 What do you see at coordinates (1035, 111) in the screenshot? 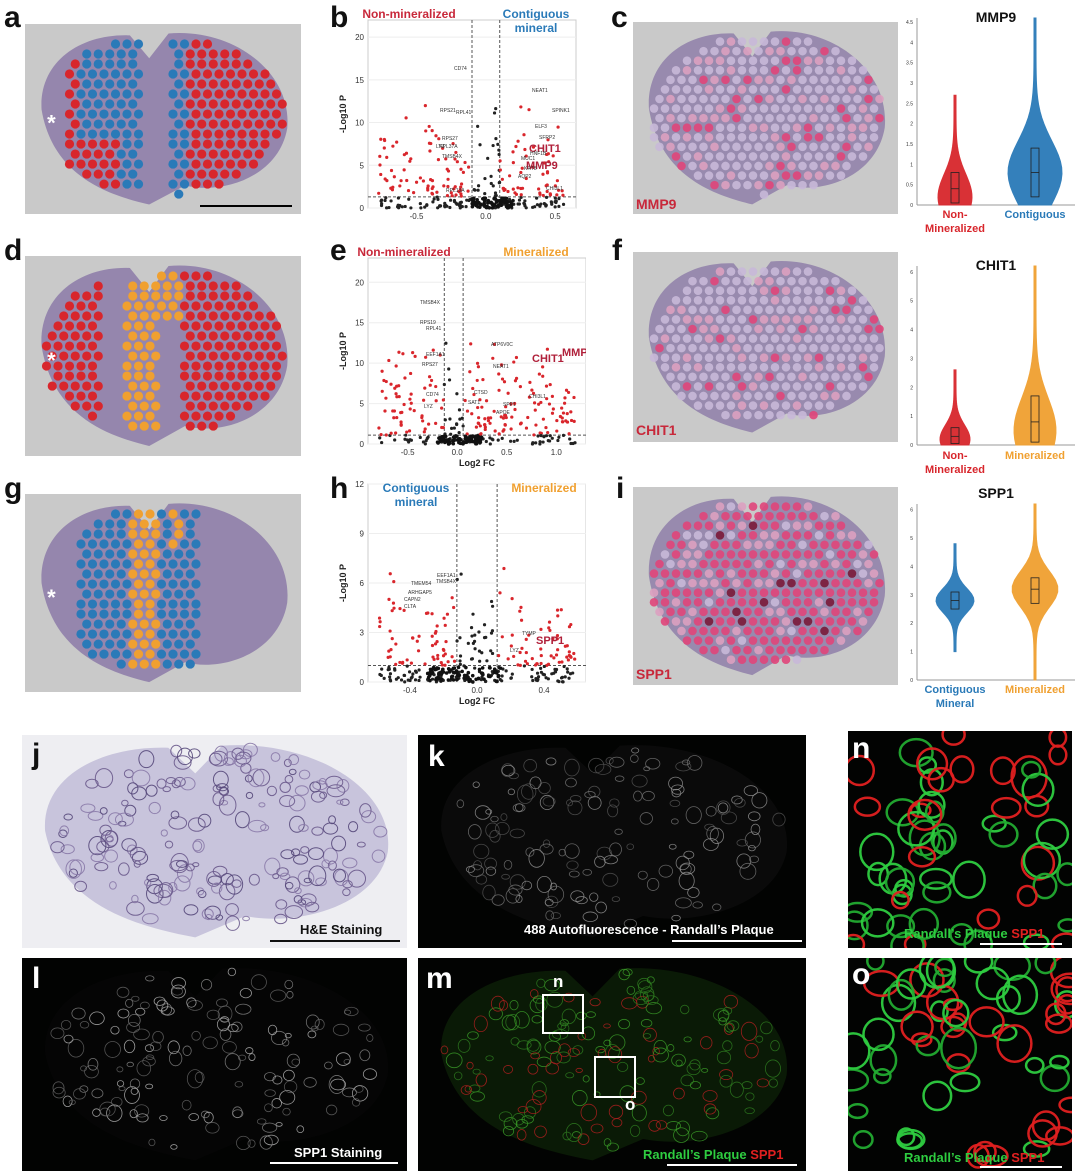
I see `violin-shape` at bounding box center [1035, 111].